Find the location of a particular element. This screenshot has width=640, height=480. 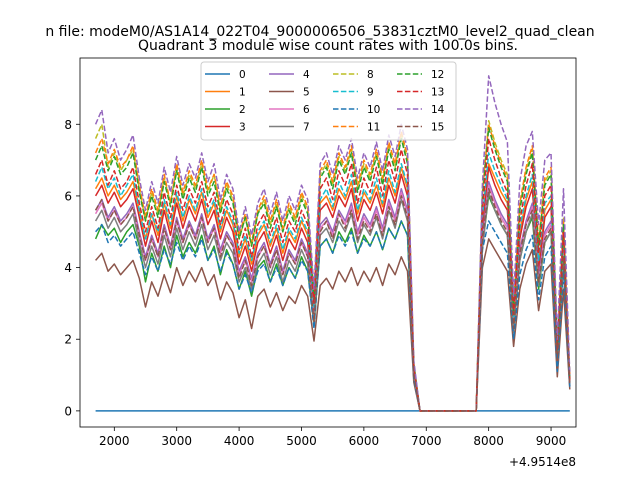

legend-label-13: 13 is located at coordinates (437, 93).